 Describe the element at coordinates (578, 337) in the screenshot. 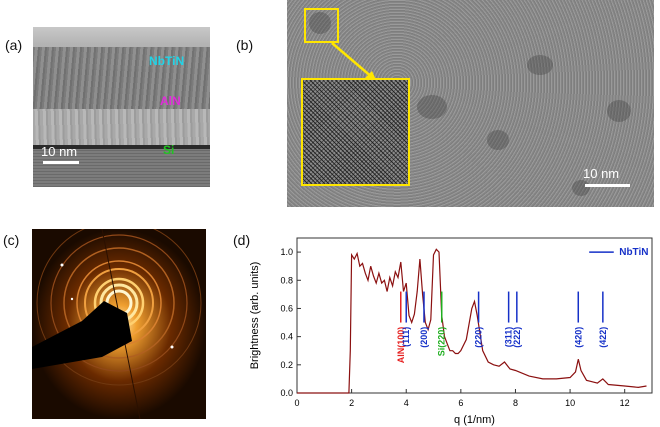

I see `peak-label: (420)` at that location.